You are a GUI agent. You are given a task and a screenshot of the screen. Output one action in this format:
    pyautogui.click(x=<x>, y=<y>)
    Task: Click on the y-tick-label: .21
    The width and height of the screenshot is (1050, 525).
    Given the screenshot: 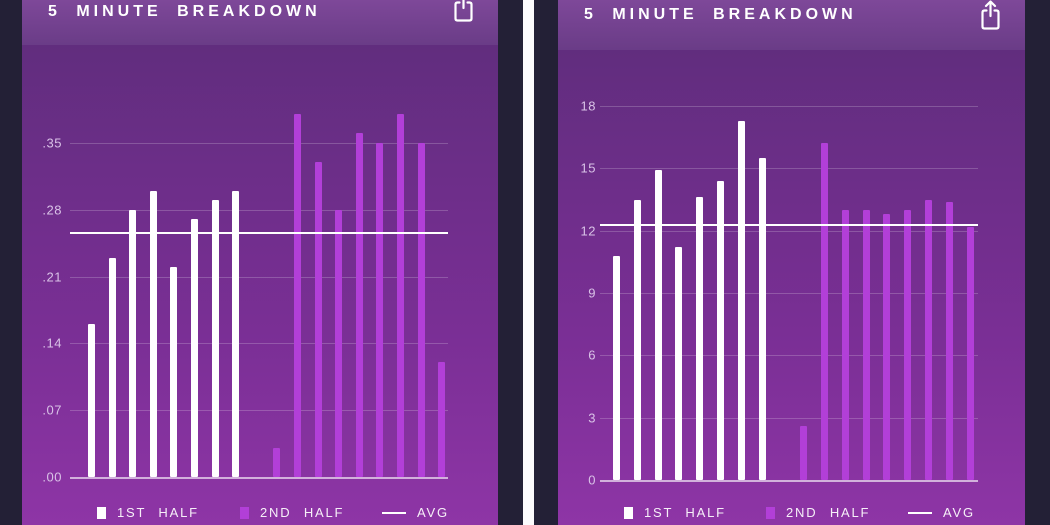 What is the action you would take?
    pyautogui.click(x=52, y=277)
    